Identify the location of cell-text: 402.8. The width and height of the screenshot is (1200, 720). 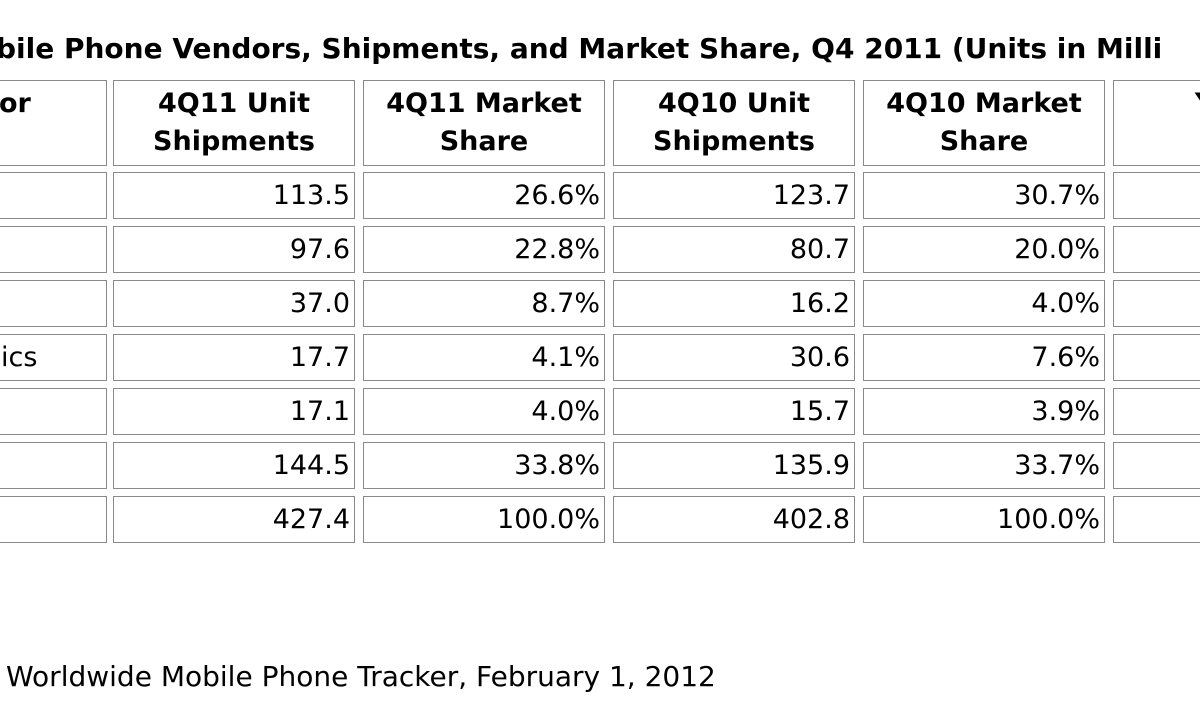
(811, 519).